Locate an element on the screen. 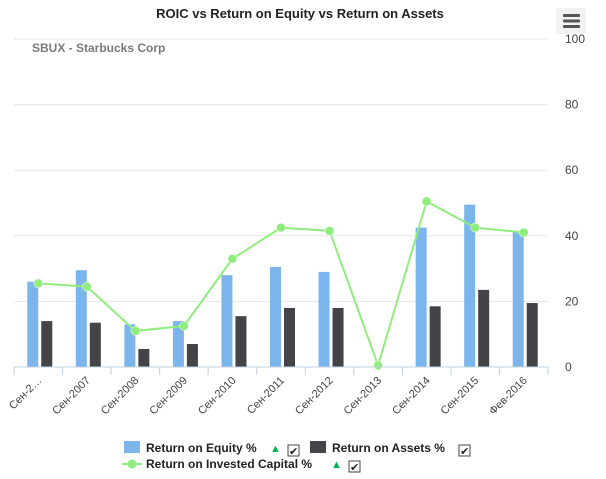  legend-label-roe: Return on Equity % is located at coordinates (201, 448).